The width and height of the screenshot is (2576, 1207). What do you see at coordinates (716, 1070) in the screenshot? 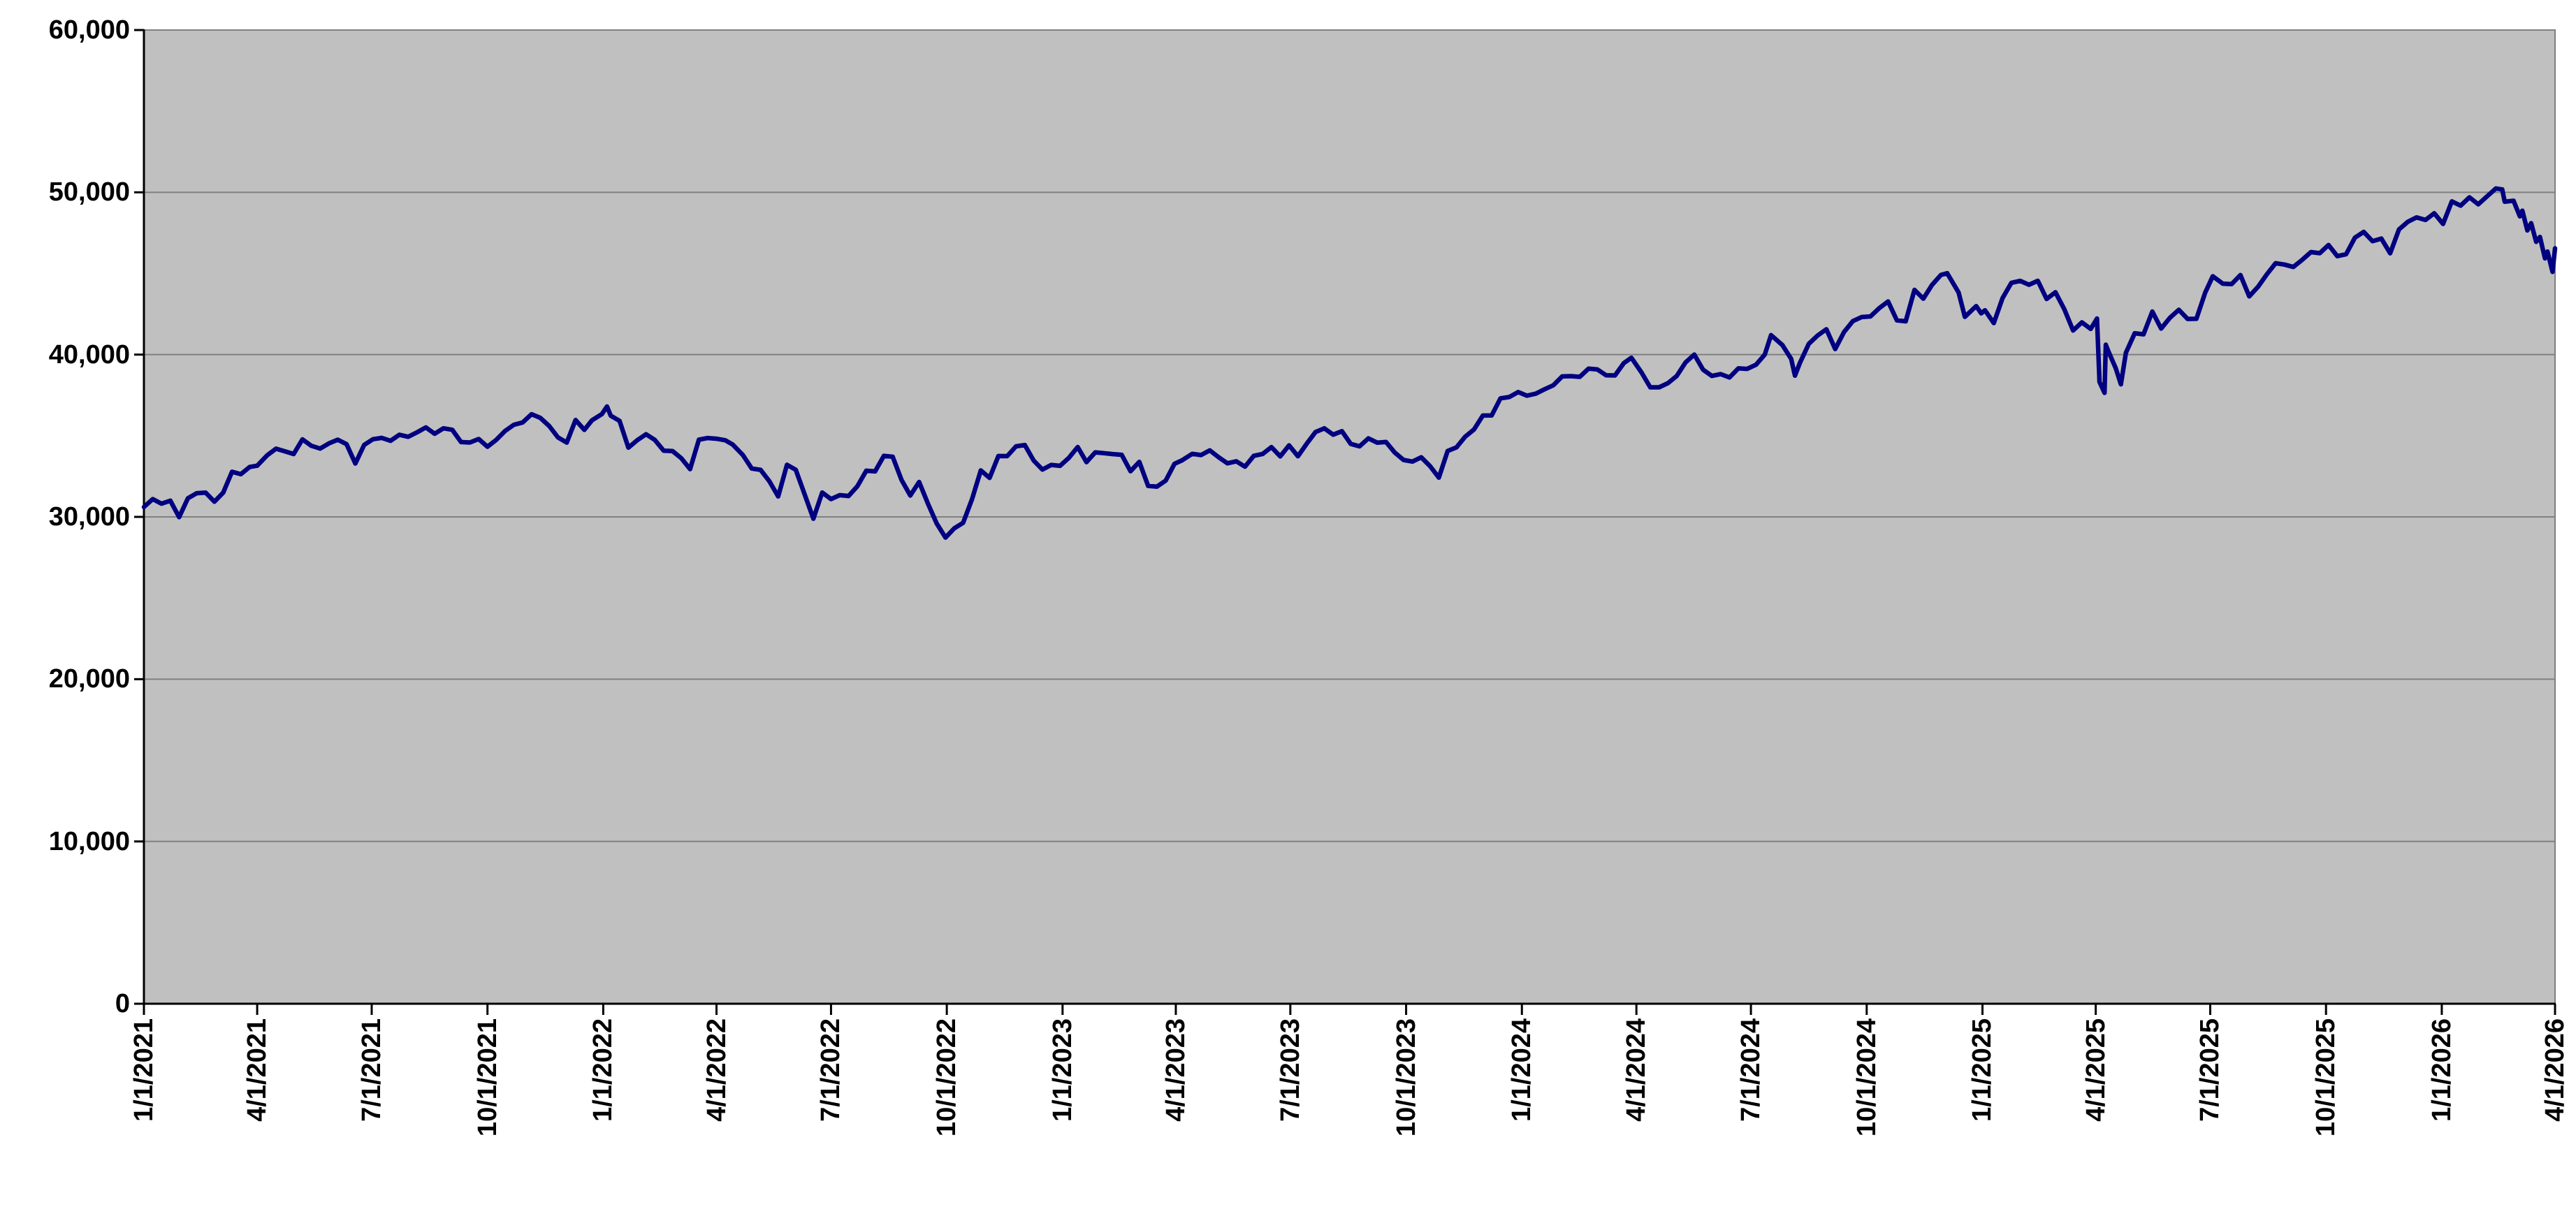
I see `x-axis-label: 4/1/2022` at bounding box center [716, 1070].